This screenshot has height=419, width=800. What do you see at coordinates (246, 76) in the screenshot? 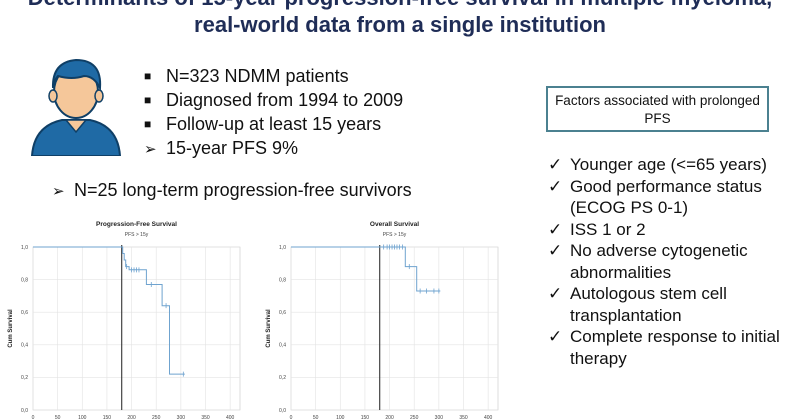
I see `bullet-item: ■ N=323 NDMM patients` at bounding box center [246, 76].